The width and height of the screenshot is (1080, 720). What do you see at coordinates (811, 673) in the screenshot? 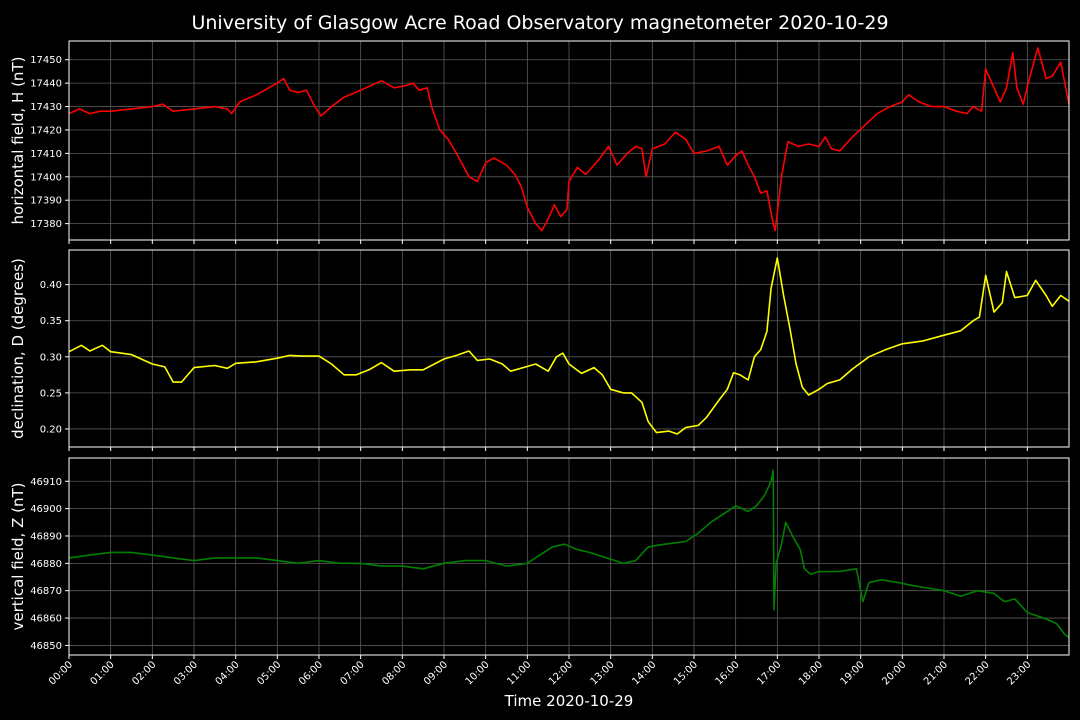
I see `x-tick-label: 18:00` at bounding box center [811, 673].